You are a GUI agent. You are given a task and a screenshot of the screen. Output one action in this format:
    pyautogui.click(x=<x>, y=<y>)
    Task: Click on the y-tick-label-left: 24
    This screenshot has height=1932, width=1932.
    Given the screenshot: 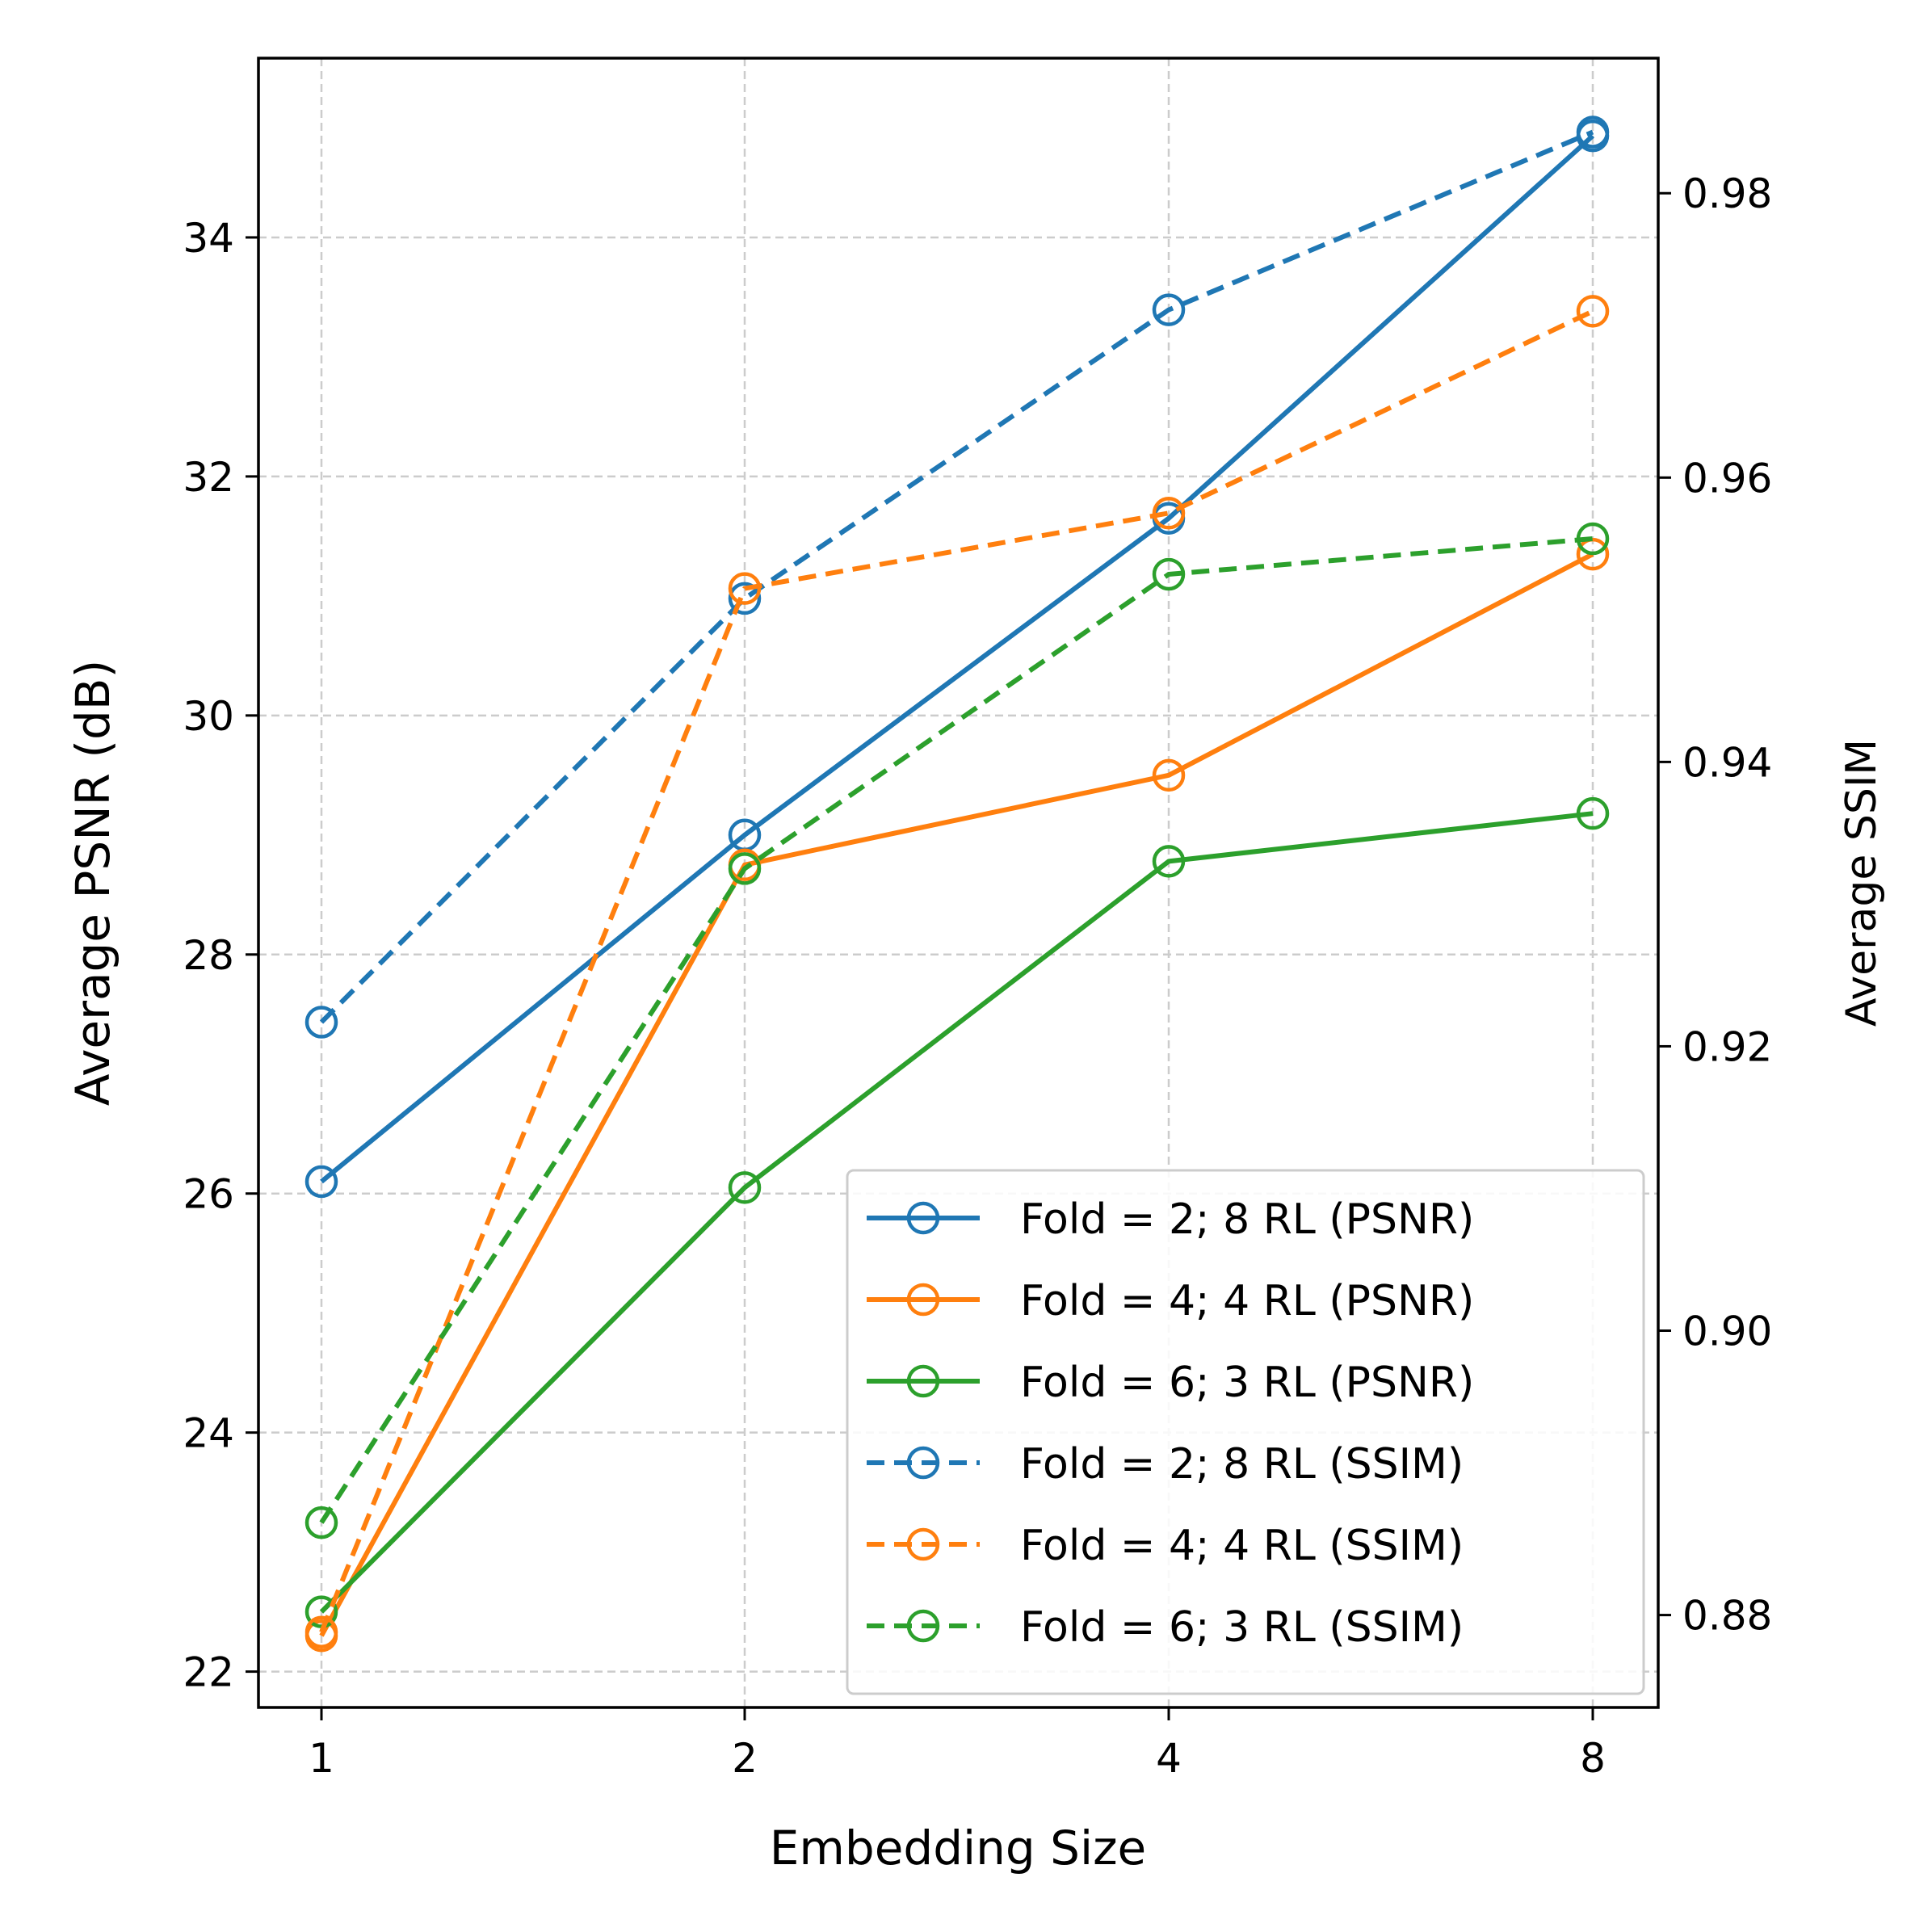 What is the action you would take?
    pyautogui.click(x=209, y=1433)
    